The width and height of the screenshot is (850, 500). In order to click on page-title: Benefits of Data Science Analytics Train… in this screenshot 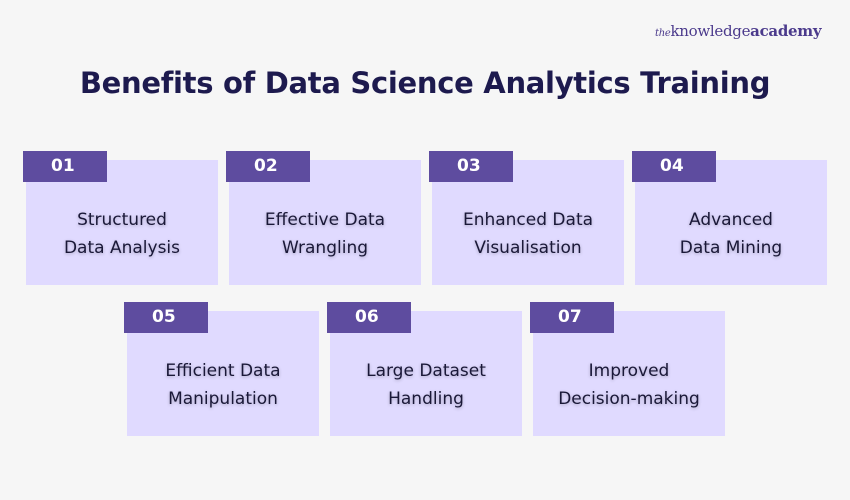, I will do `click(425, 83)`.